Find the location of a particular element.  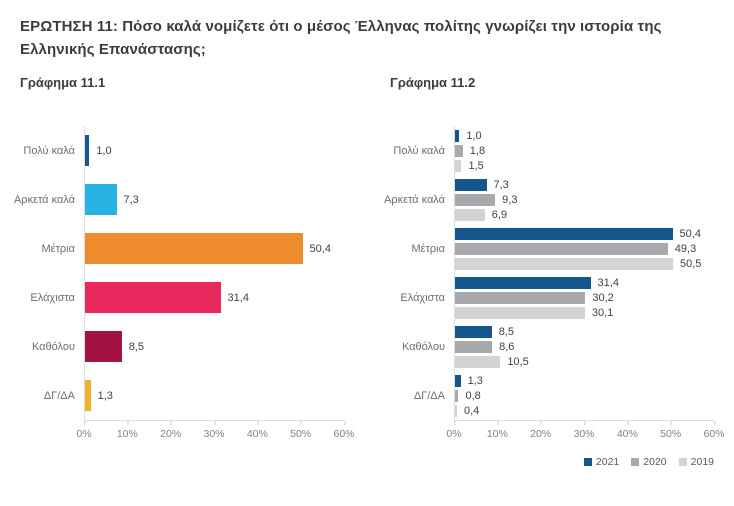

category-row: Καθόλου 8,5 is located at coordinates (182, 346).